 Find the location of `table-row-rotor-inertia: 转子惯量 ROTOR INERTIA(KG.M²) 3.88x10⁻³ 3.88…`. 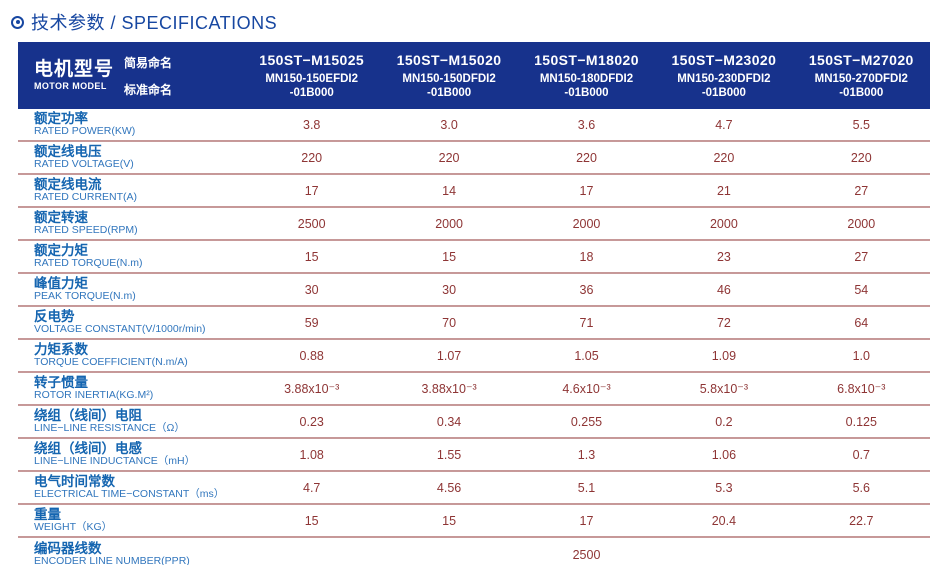

table-row-rotor-inertia: 转子惯量 ROTOR INERTIA(KG.M²) 3.88x10⁻³ 3.88… is located at coordinates (474, 389).